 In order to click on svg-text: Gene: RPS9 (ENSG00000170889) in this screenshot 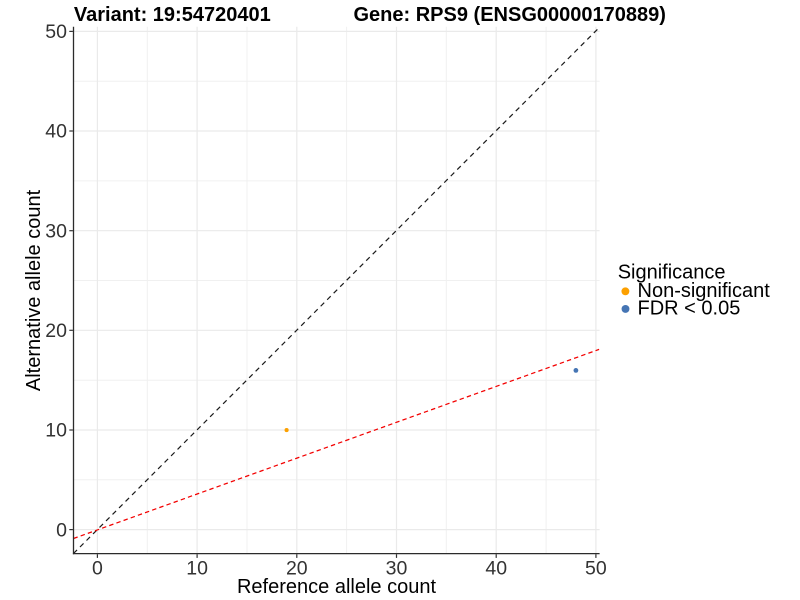, I will do `click(510, 15)`.